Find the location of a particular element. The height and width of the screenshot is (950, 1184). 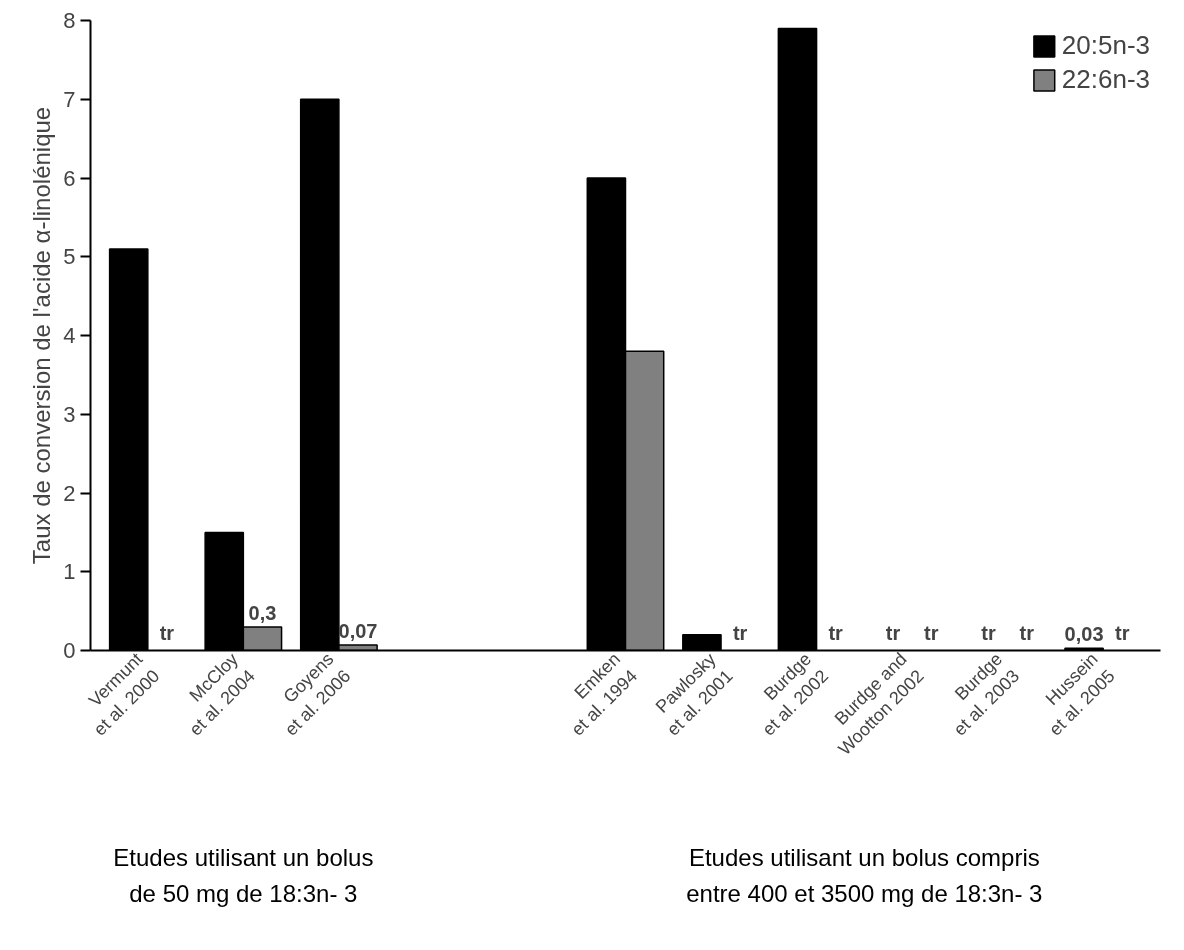

text: Etudes utilisant un bolus de 50 mg de 18:3n- 3 is located at coordinates (243, 875).